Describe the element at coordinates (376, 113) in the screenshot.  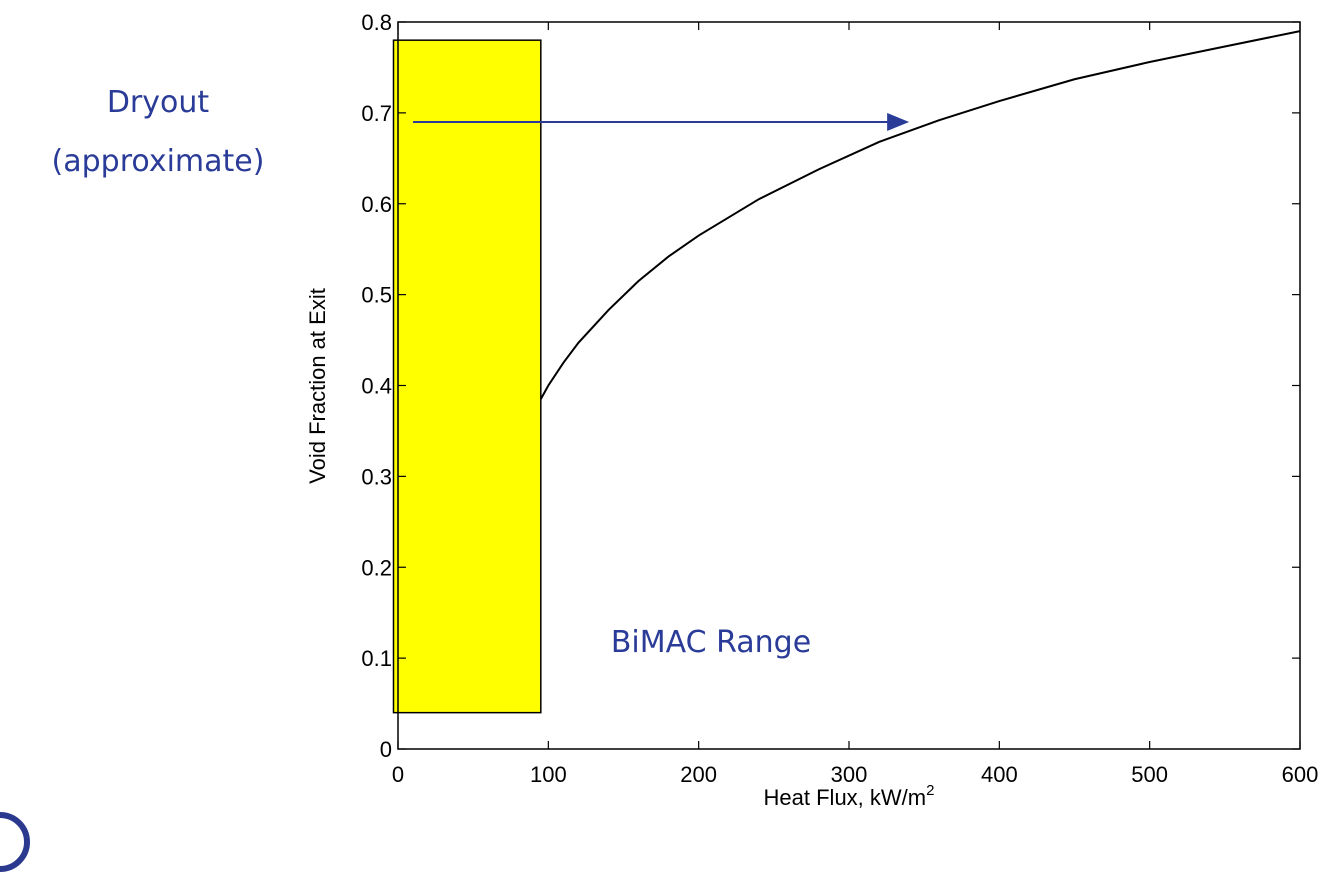
I see `y-tick-label: 0.7` at that location.